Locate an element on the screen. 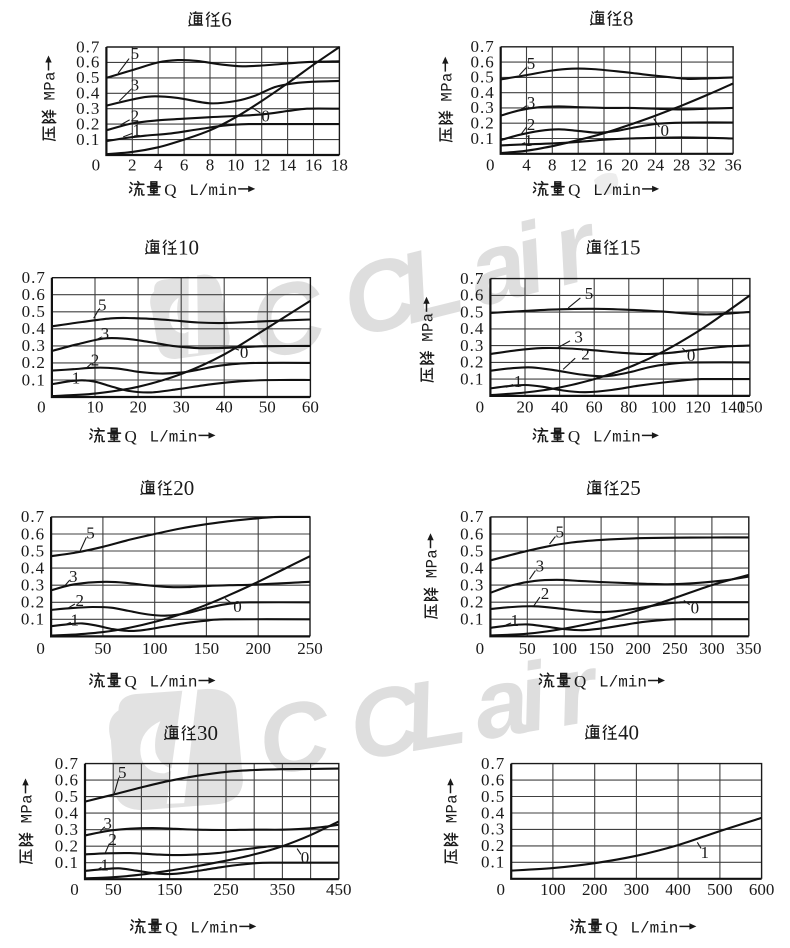  svg-text: 14 is located at coordinates (288, 165).